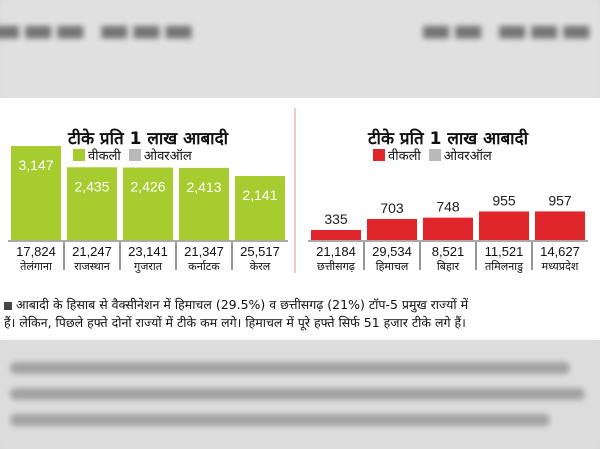  I want to click on category-label: राजस्थान, so click(92, 266).